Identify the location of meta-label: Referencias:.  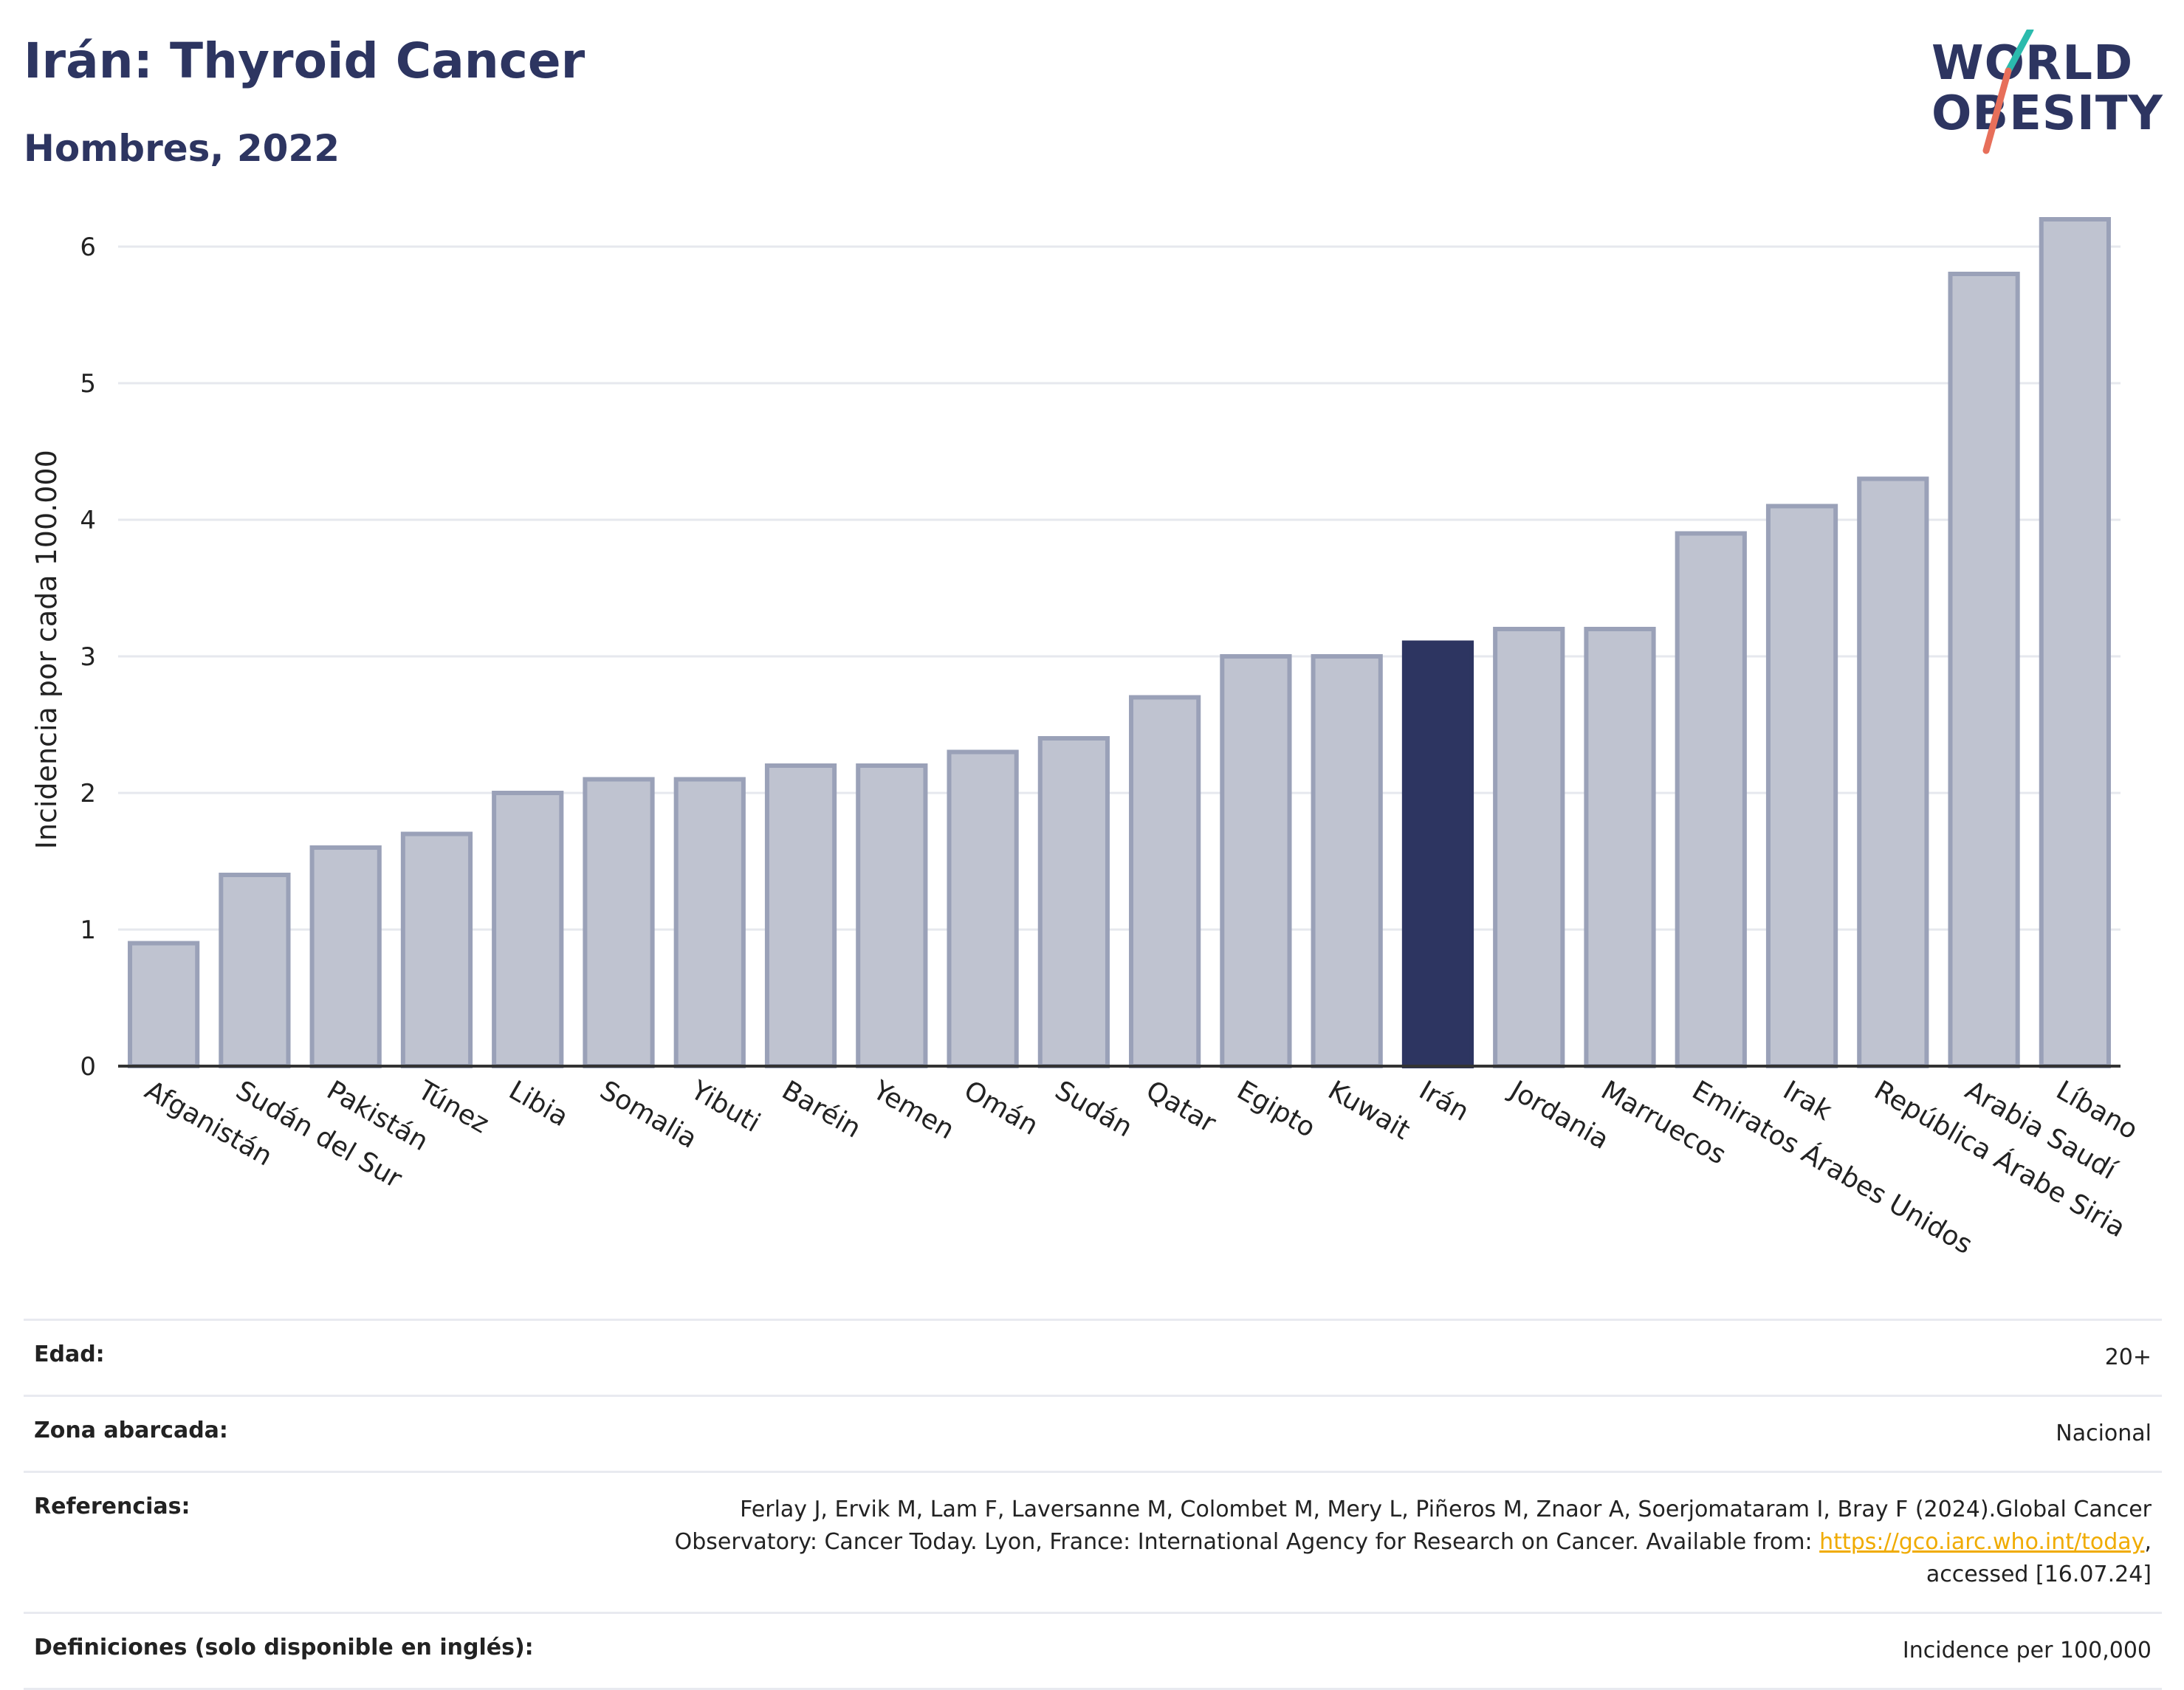
(329, 1542).